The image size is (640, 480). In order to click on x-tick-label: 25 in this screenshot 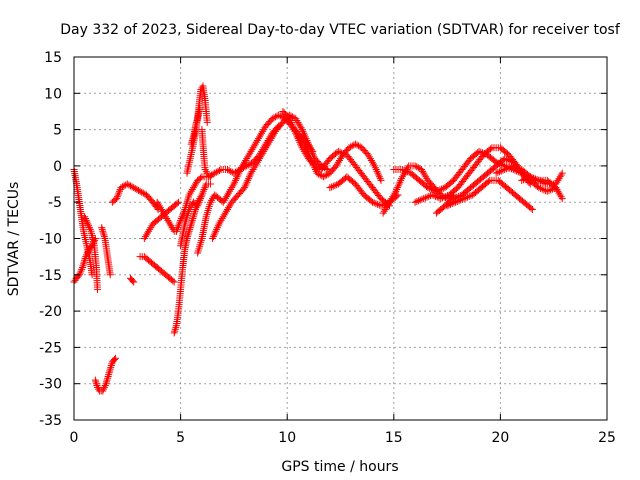, I will do `click(607, 438)`.